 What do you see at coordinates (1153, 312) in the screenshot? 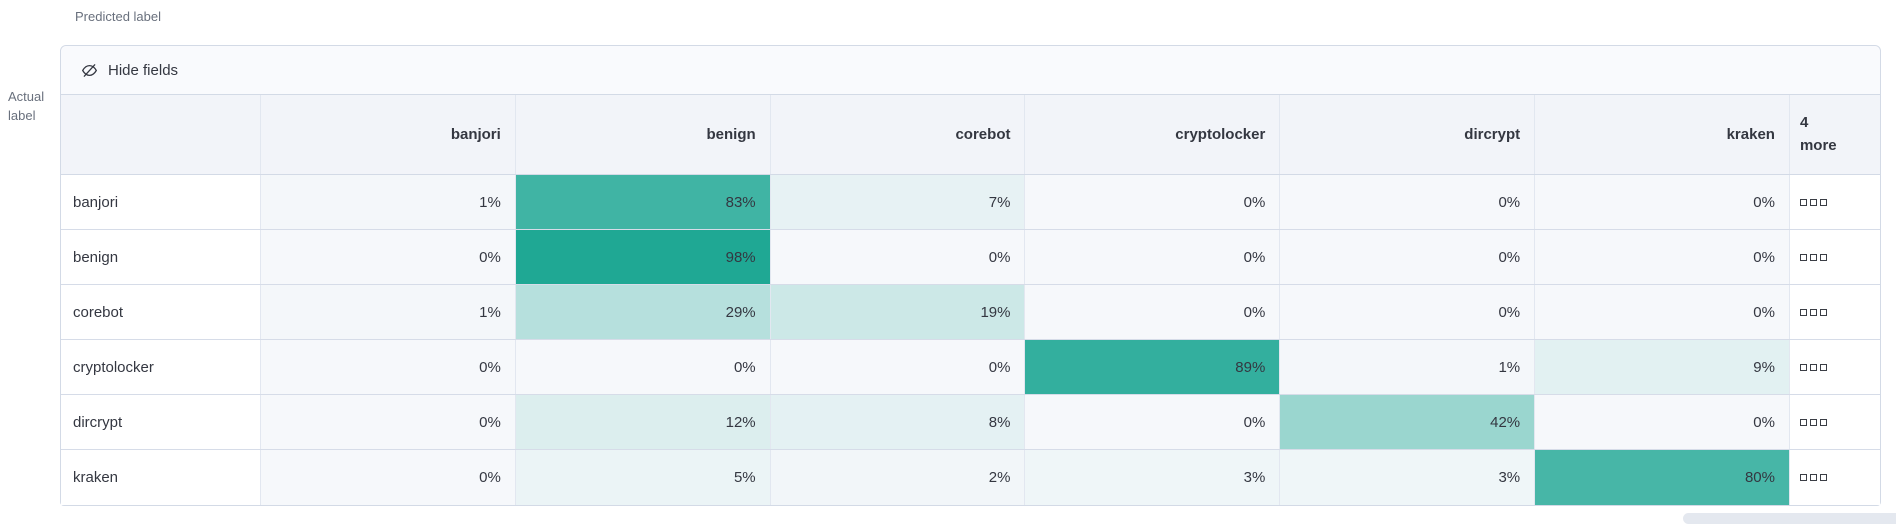
I see `value-cell-corebot-cryptolocker: 0%` at bounding box center [1153, 312].